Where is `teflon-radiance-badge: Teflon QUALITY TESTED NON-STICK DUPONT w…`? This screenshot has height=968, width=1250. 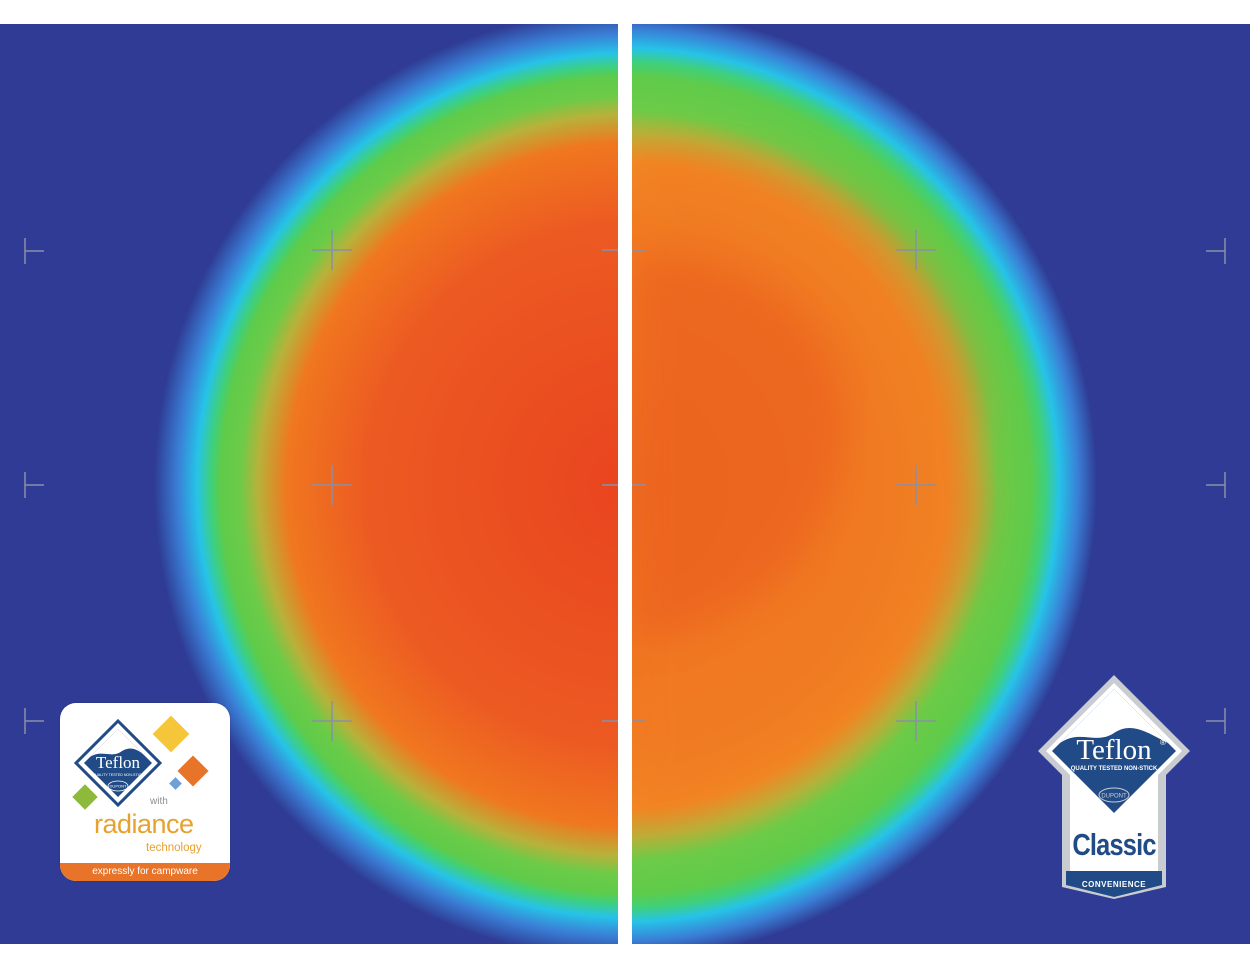
teflon-radiance-badge: Teflon QUALITY TESTED NON-STICK DUPONT w… is located at coordinates (145, 792).